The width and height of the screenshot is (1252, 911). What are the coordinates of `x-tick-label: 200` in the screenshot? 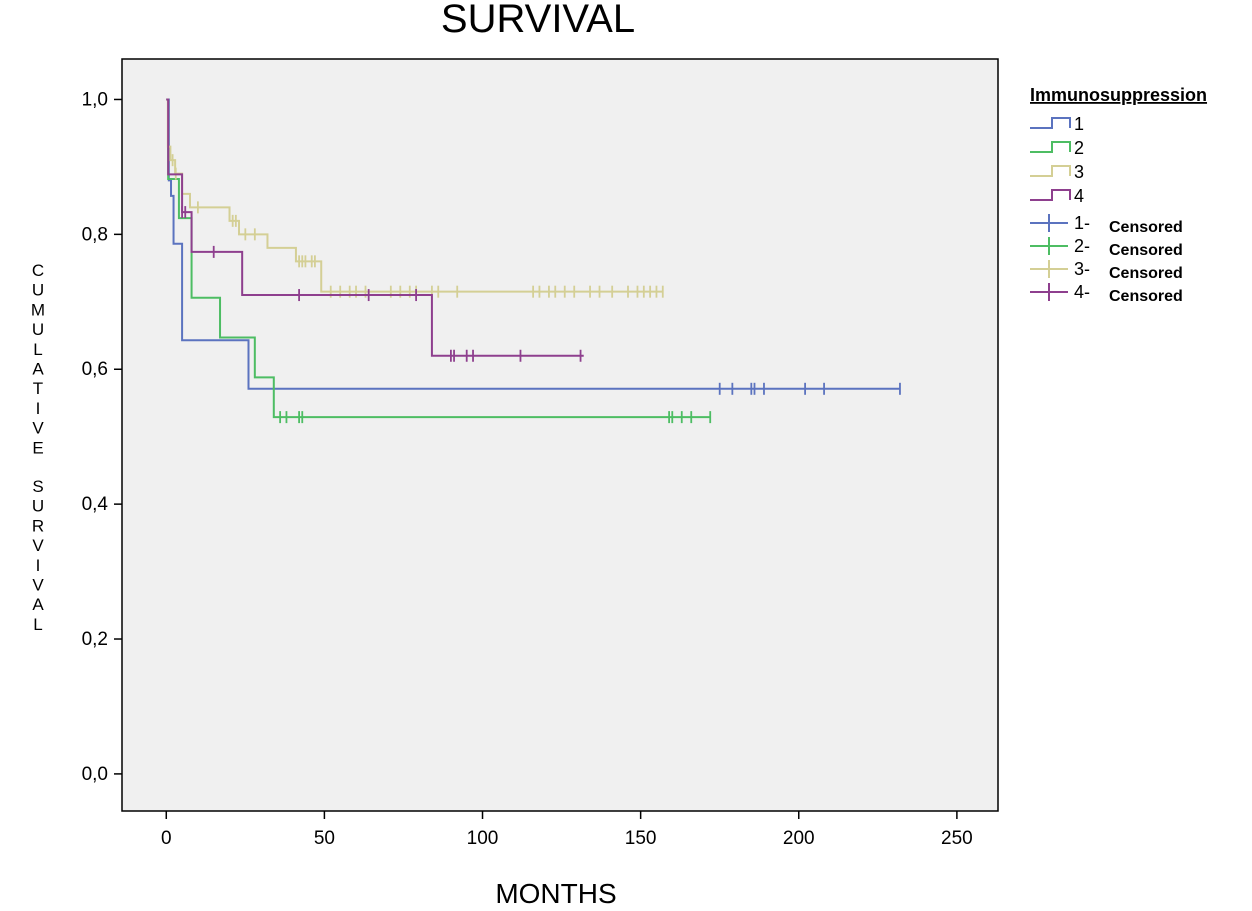 It's located at (799, 838).